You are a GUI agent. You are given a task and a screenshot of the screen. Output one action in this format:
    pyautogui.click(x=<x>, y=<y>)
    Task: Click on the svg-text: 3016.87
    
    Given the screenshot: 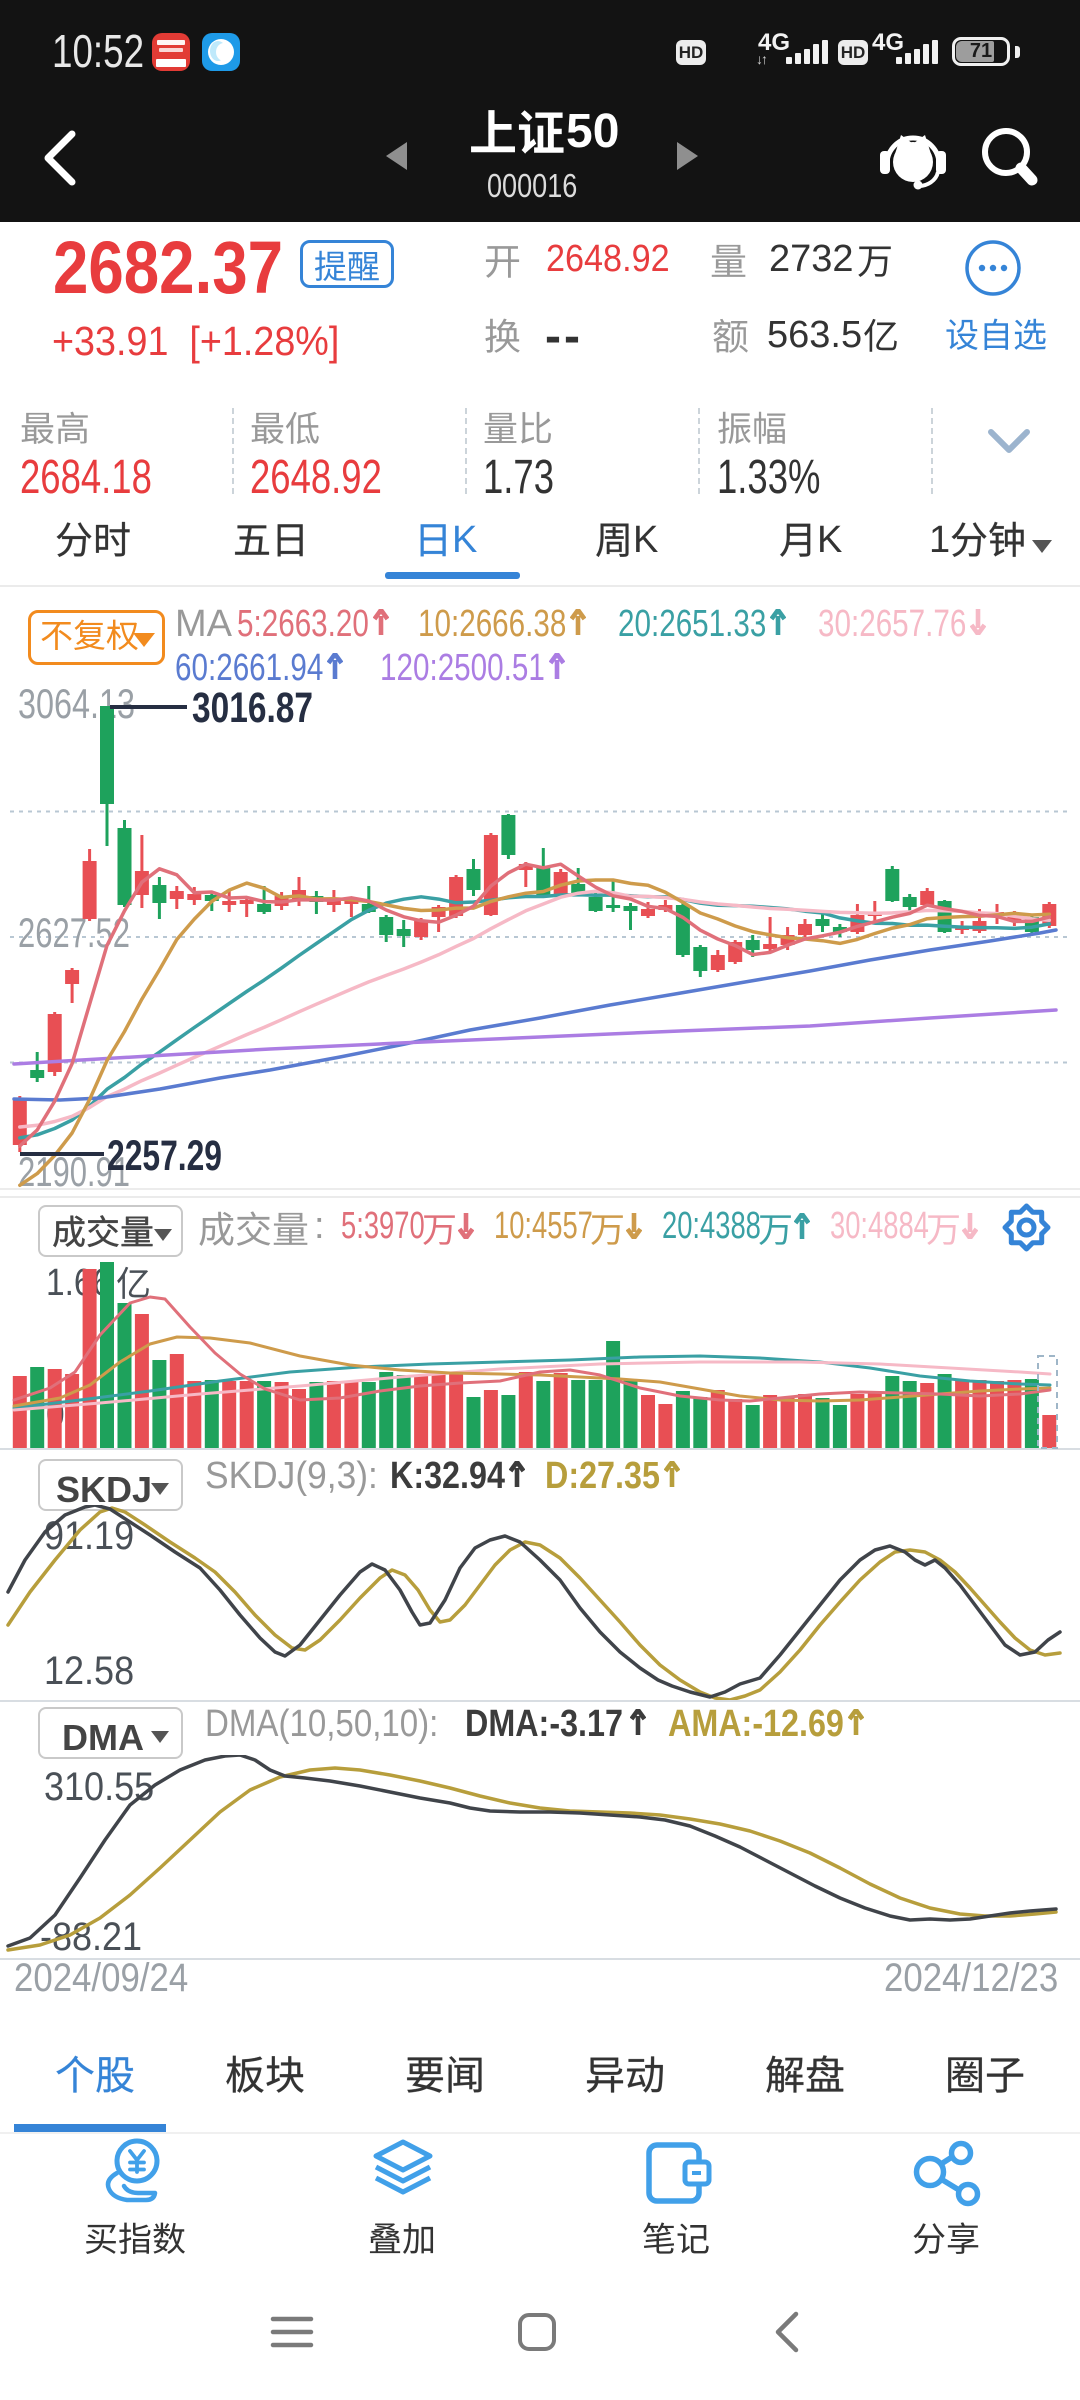 What is the action you would take?
    pyautogui.click(x=252, y=708)
    